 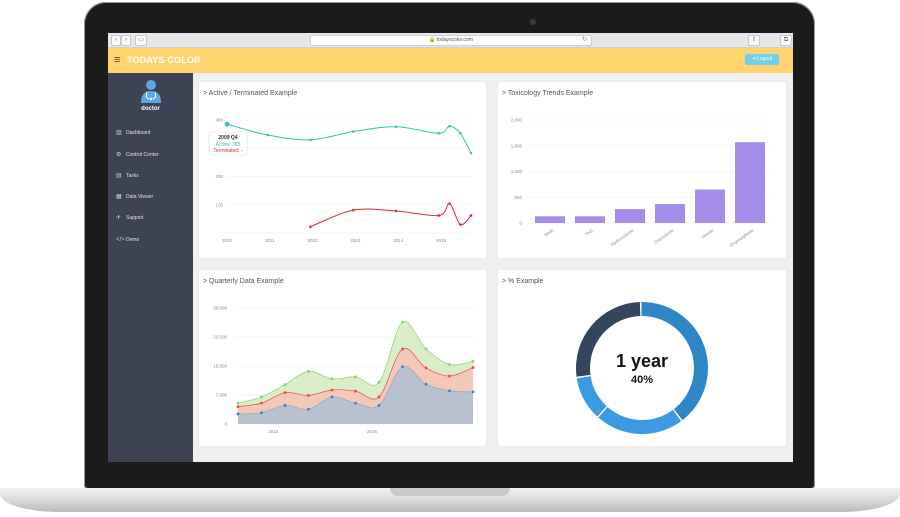 What do you see at coordinates (164, 60) in the screenshot?
I see `brand-title: TODAYS COLOR` at bounding box center [164, 60].